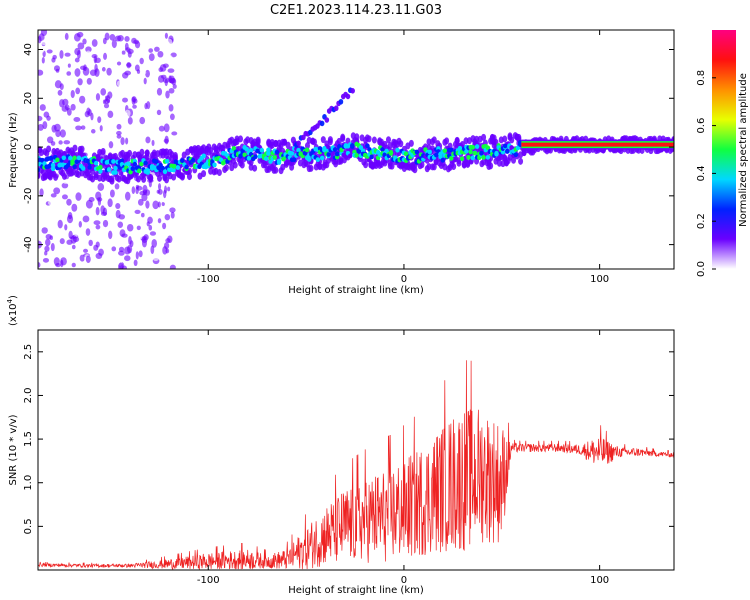 The width and height of the screenshot is (750, 600). I want to click on spectrogram-xtick-label: 100, so click(599, 279).